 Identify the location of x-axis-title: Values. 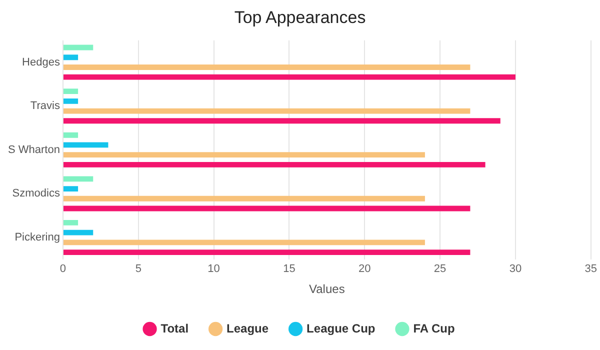
(327, 289).